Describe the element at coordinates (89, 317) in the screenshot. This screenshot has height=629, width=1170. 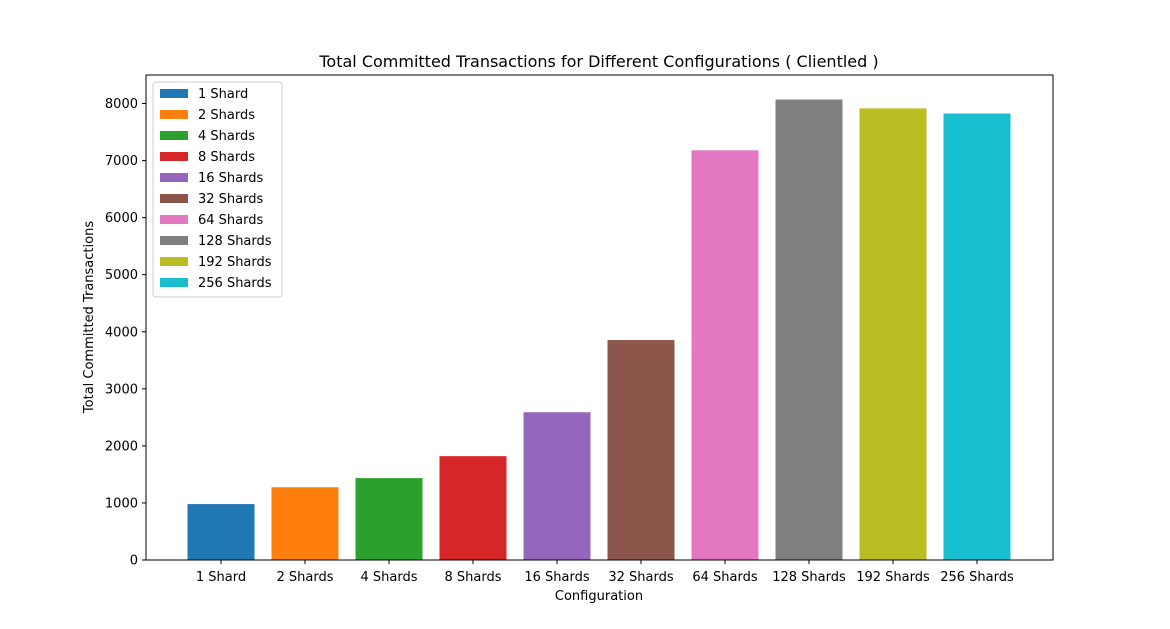
I see `y-axis-title: Total Committed Transactions` at that location.